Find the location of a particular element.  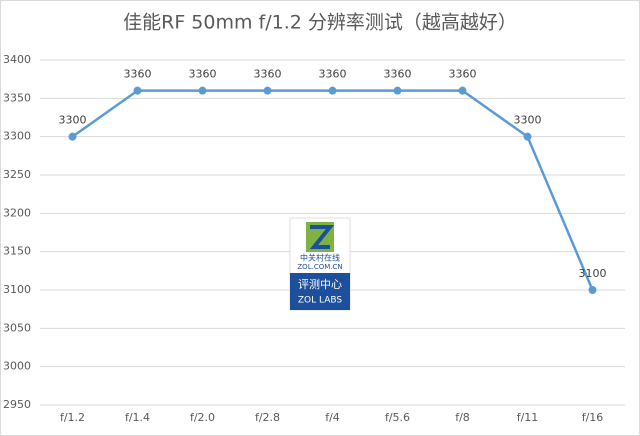

y-tick-label: 3300 is located at coordinates (17, 136).